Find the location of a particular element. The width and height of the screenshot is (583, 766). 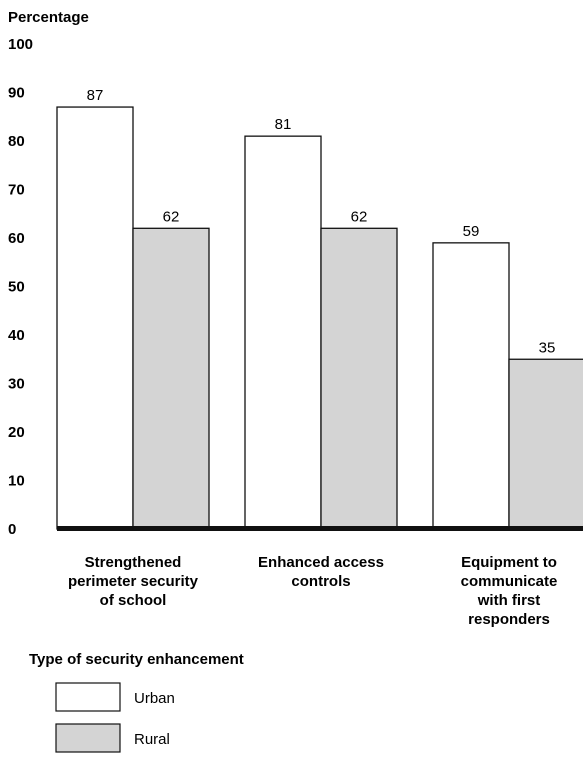

x-axis-title: Type of security enhancement is located at coordinates (136, 659).